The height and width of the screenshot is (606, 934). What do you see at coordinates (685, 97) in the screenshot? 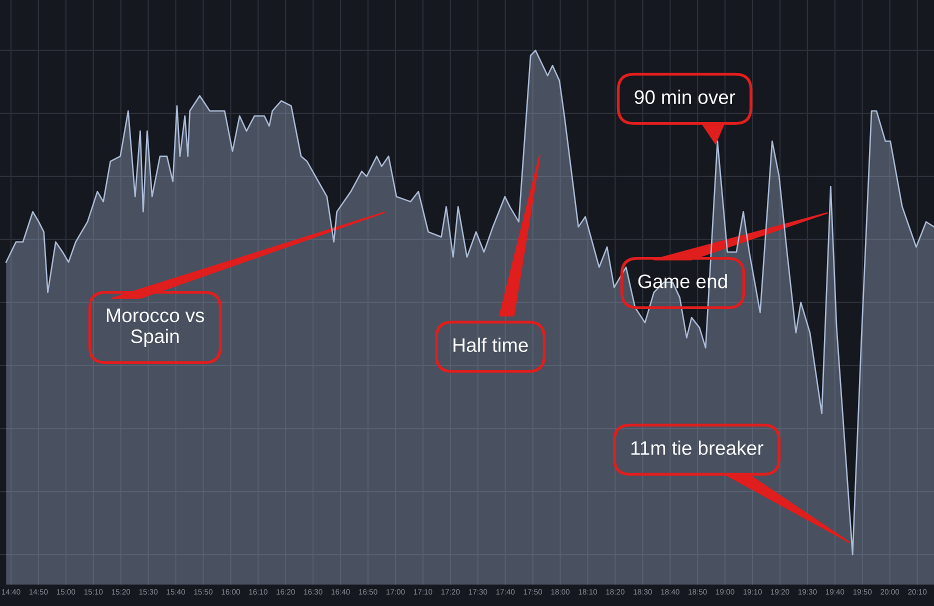
I see `annotation: 90 min over` at bounding box center [685, 97].